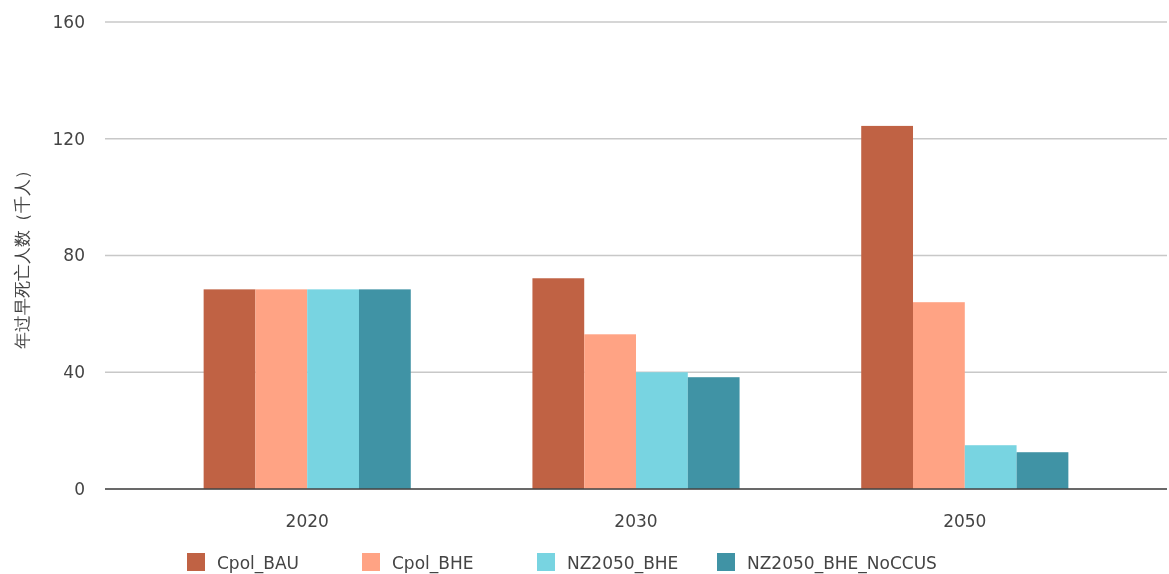 The width and height of the screenshot is (1169, 574). Describe the element at coordinates (258, 563) in the screenshot. I see `legend-label: Cpol_BAU` at that location.